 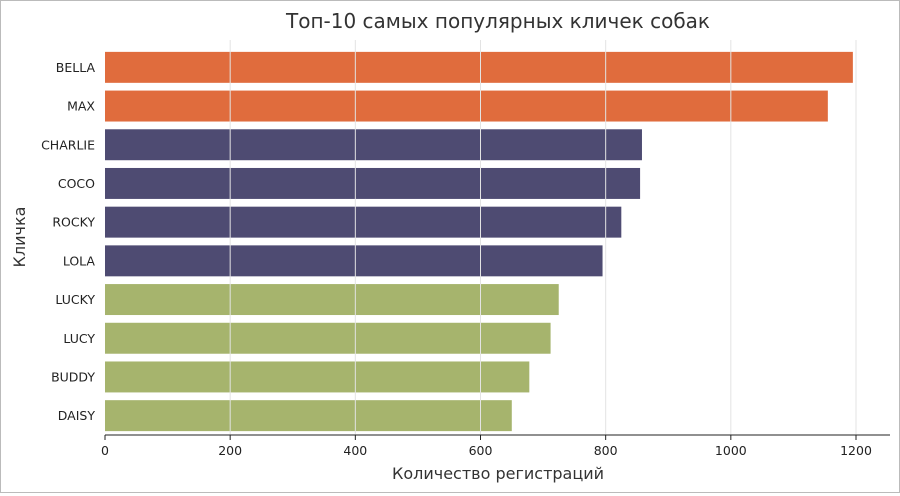 What do you see at coordinates (355, 450) in the screenshot?
I see `x-tick-label: 400` at bounding box center [355, 450].